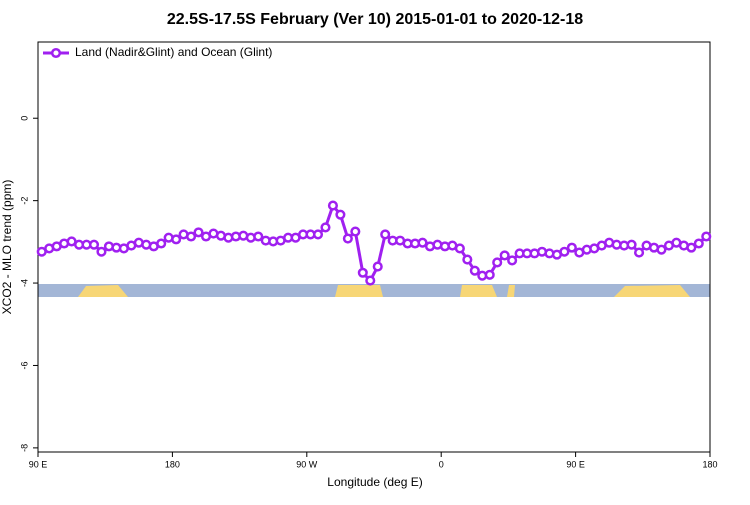  I want to click on y-tick-label: -8, so click(24, 448).